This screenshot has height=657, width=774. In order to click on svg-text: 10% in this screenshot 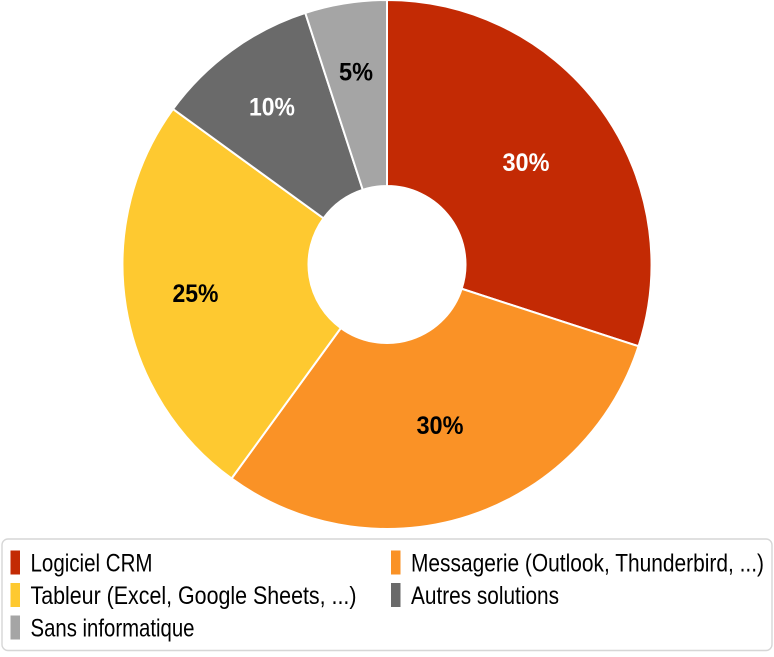, I will do `click(272, 108)`.